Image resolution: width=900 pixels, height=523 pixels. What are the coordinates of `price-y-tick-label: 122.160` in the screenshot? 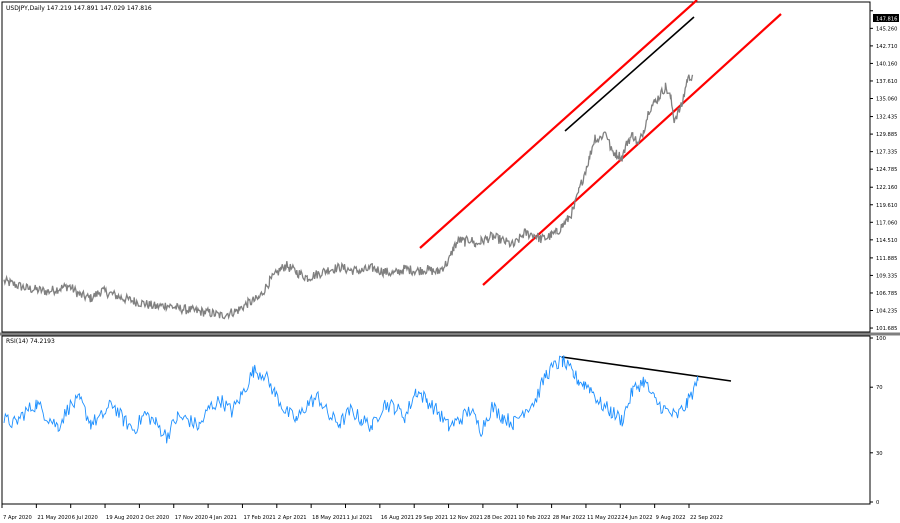 It's located at (886, 188).